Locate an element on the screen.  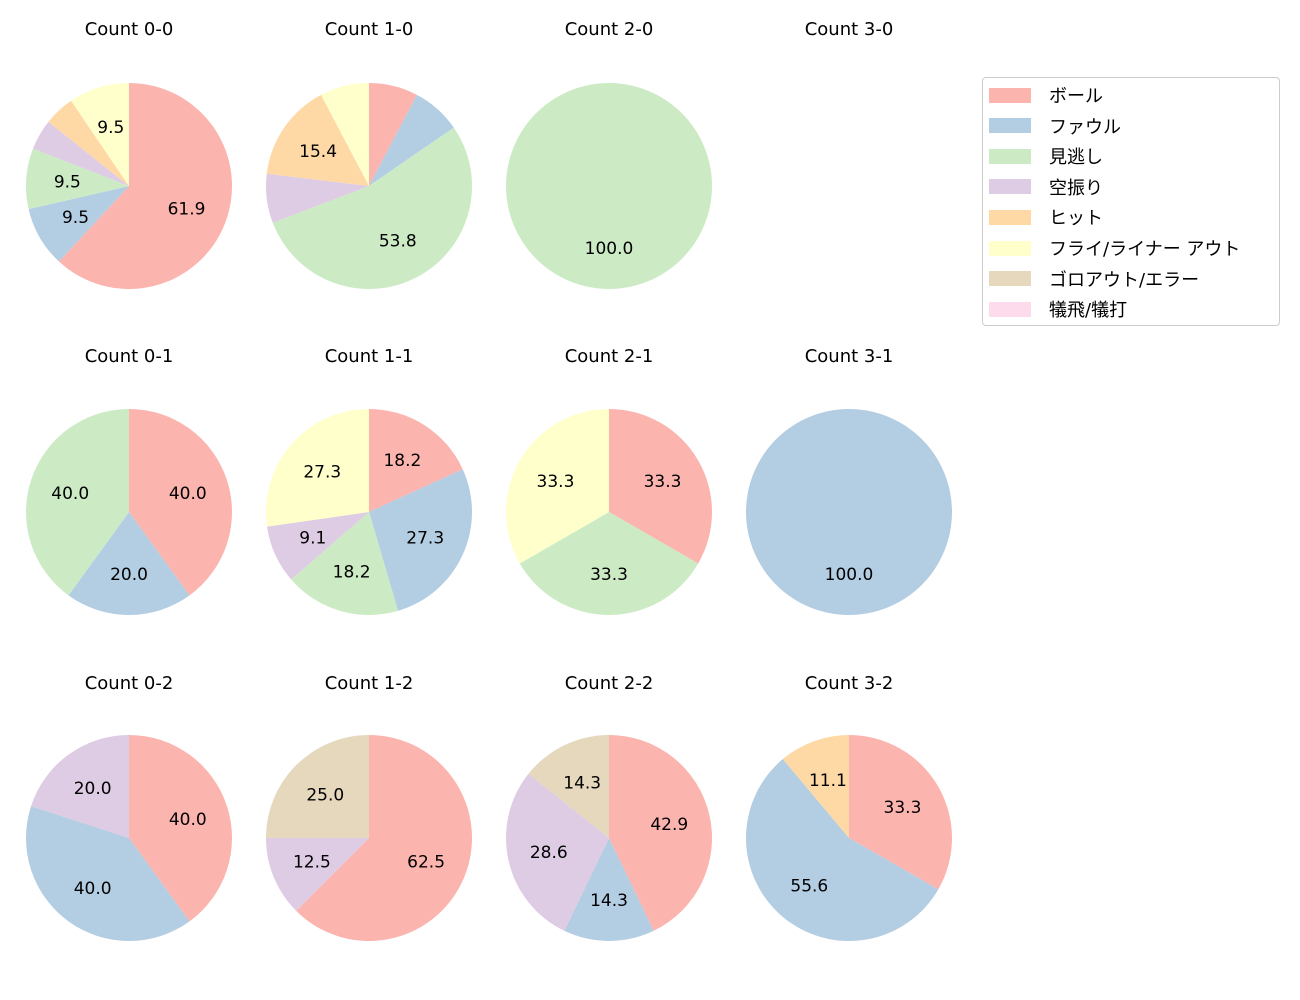
legend-item: ゴロアウト/エラー is located at coordinates (1094, 279).